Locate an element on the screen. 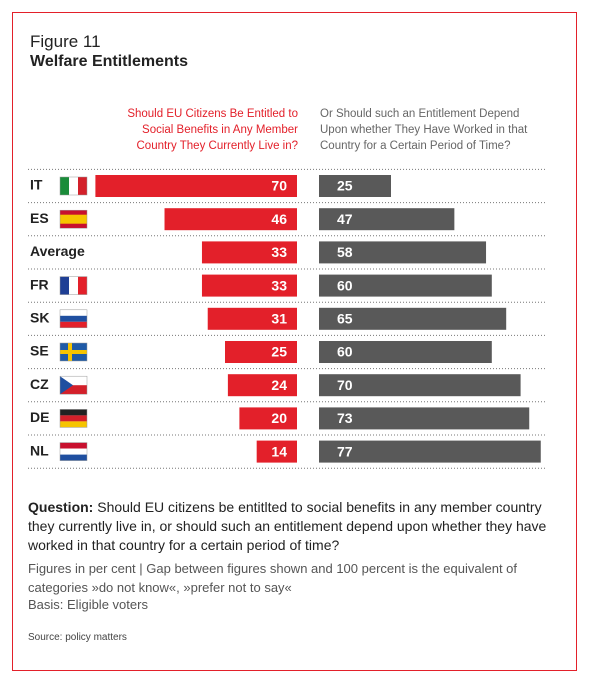 The image size is (589, 687). category-label: SK is located at coordinates (39, 318).